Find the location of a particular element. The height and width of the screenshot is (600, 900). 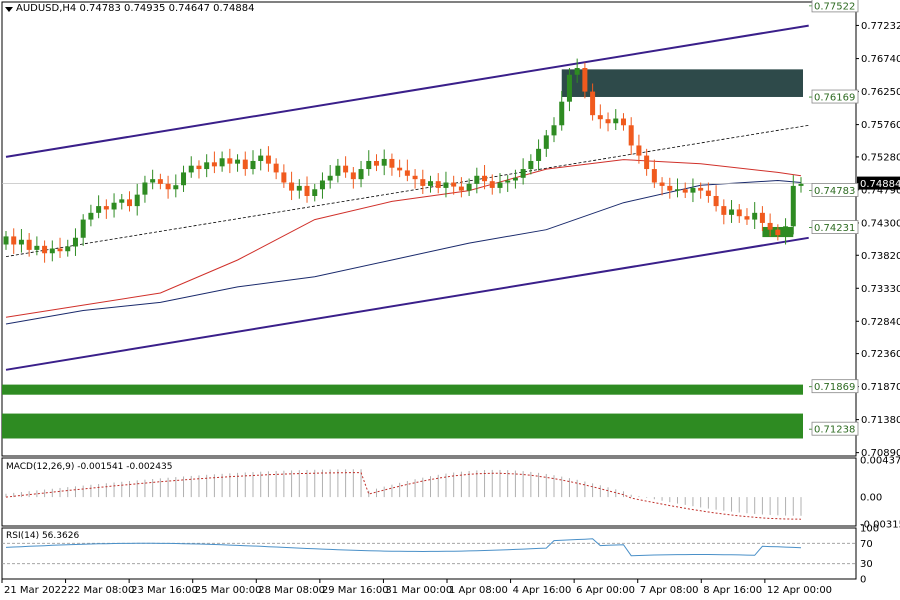

rsi-tick-label-3: 0 is located at coordinates (863, 580).